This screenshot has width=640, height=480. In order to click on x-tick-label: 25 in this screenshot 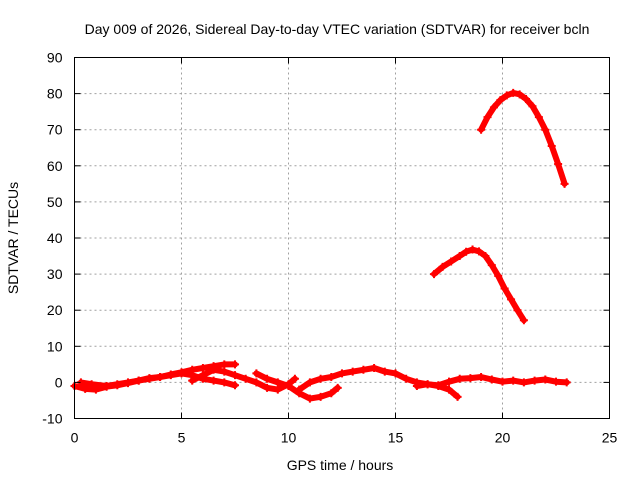, I will do `click(610, 438)`.